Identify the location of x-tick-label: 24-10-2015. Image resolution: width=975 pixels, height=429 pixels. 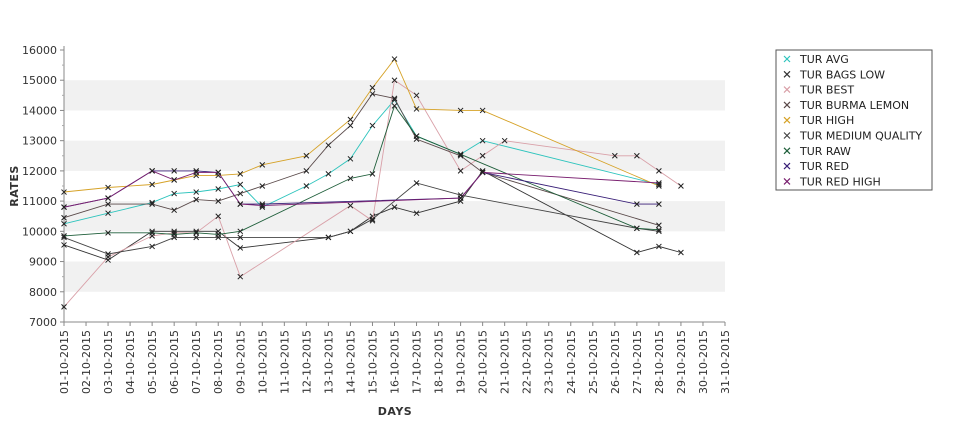
(571, 362).